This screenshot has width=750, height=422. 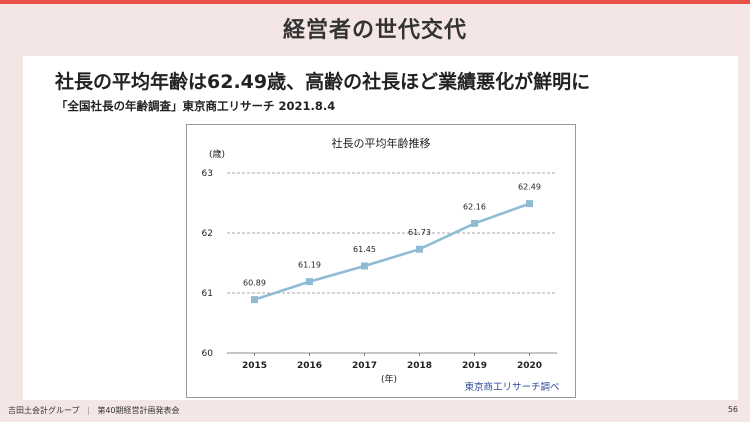 What do you see at coordinates (529, 366) in the screenshot?
I see `x-tick-label: 2020` at bounding box center [529, 366].